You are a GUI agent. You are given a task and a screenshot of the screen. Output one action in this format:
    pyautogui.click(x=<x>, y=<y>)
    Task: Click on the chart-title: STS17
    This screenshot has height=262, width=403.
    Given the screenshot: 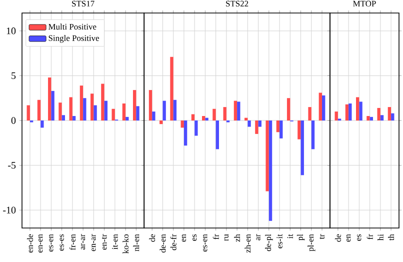 What is the action you would take?
    pyautogui.click(x=83, y=3)
    